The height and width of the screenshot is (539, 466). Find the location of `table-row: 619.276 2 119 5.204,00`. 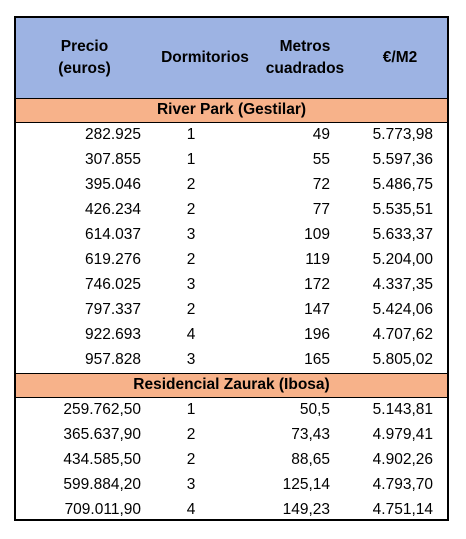

table-row: 619.276 2 119 5.204,00 is located at coordinates (231, 260).